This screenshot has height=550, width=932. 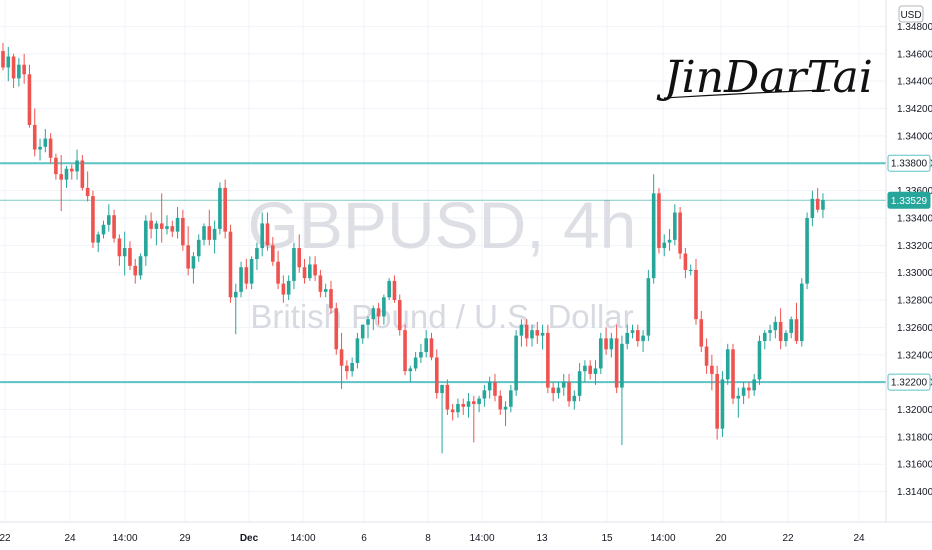 I want to click on currency-button-frame, so click(x=911, y=14).